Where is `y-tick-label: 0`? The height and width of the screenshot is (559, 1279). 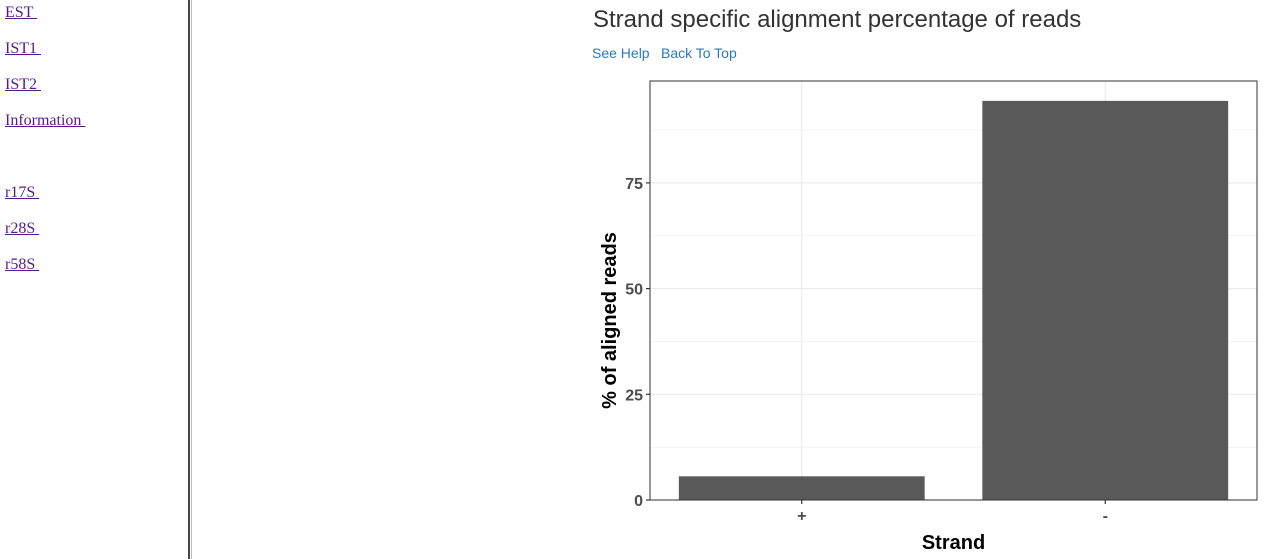 y-tick-label: 0 is located at coordinates (638, 501).